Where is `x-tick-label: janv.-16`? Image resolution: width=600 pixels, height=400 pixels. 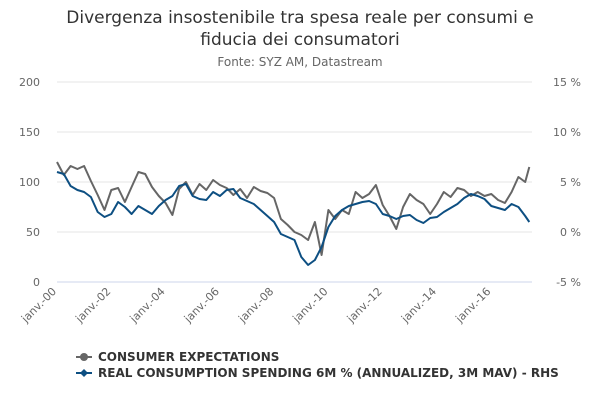 x-tick-label: janv.-16 is located at coordinates (472, 305).